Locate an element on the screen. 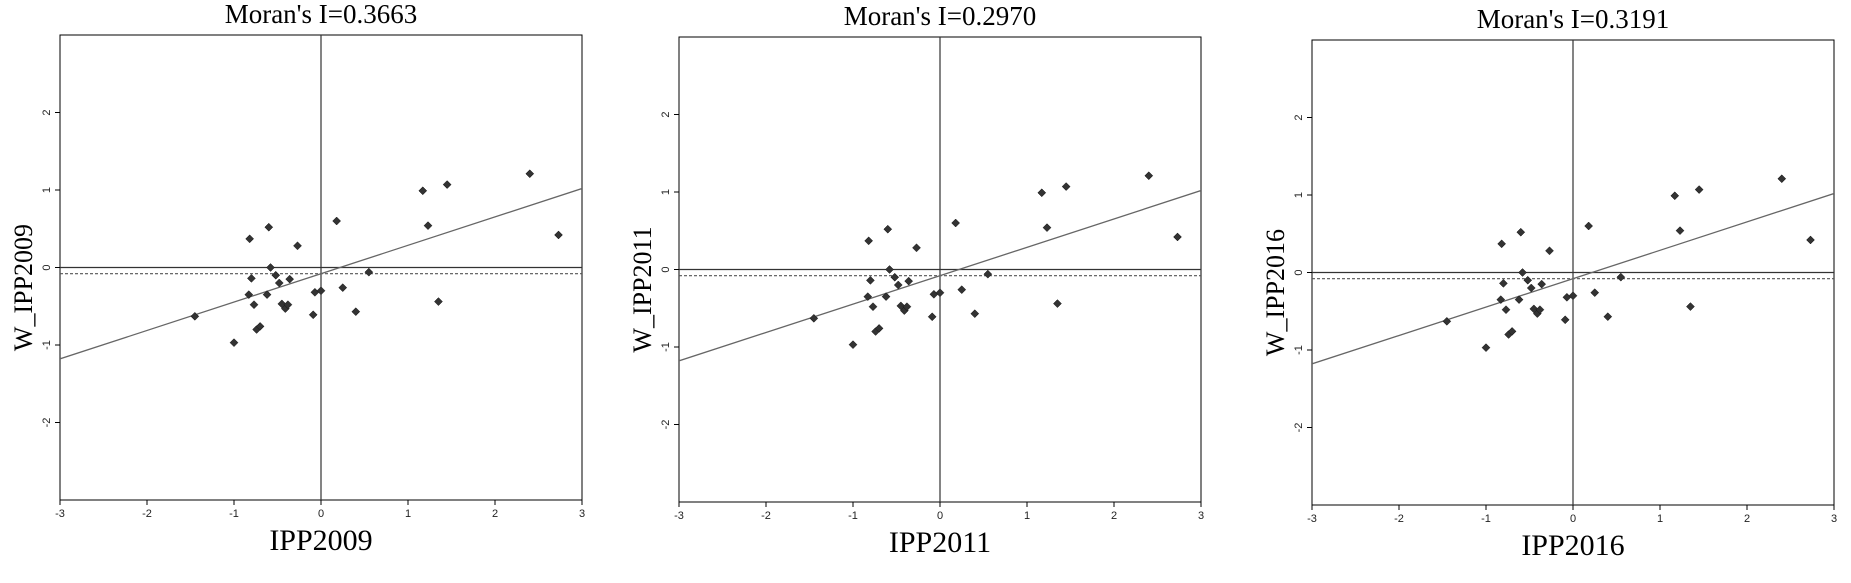 This screenshot has height=583, width=1851. x-axis-label: IPP2016 is located at coordinates (1572, 545).